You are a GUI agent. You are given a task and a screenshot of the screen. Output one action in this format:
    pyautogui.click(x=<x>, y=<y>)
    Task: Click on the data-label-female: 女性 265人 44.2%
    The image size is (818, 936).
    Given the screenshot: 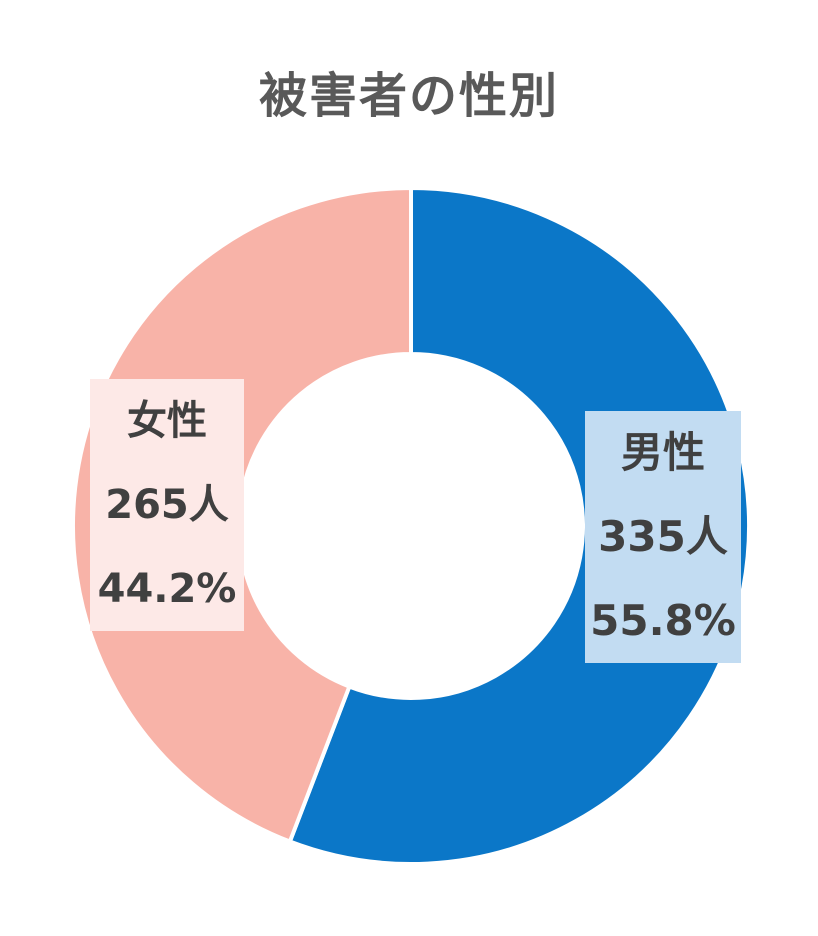 What is the action you would take?
    pyautogui.click(x=167, y=505)
    